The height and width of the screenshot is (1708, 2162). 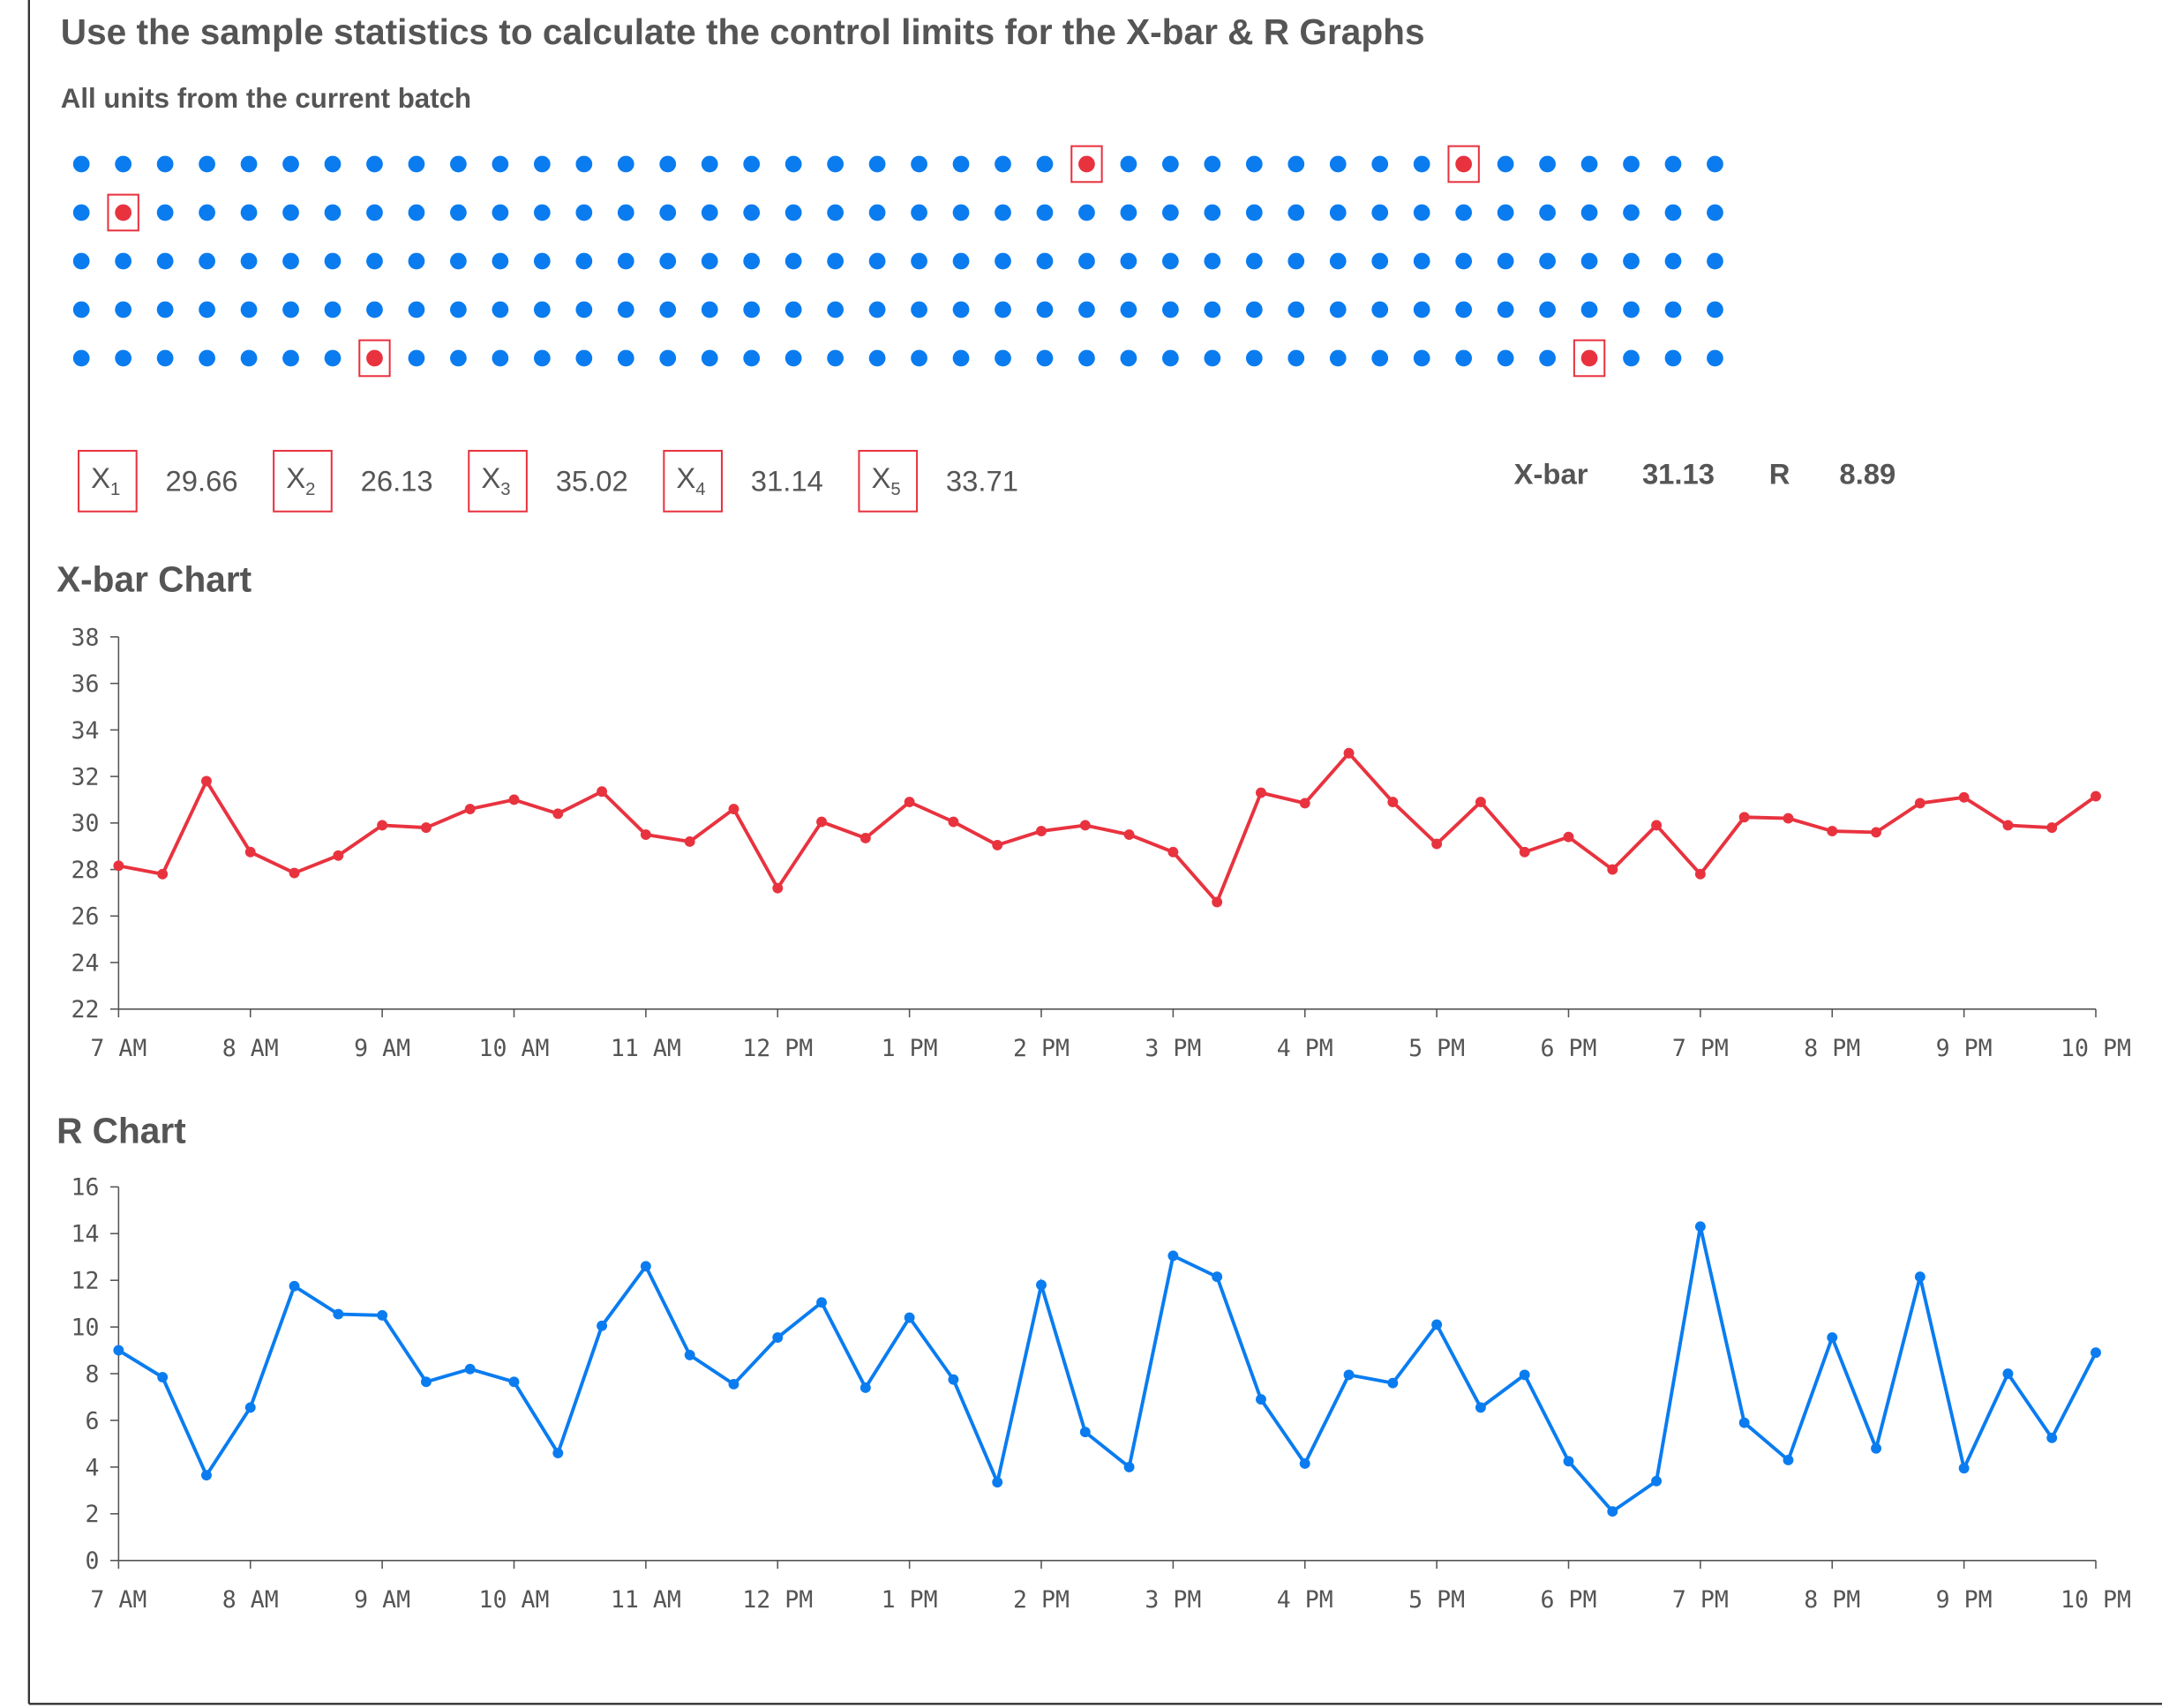 What do you see at coordinates (1832, 1600) in the screenshot?
I see `x-tick-label: 8 PM` at bounding box center [1832, 1600].